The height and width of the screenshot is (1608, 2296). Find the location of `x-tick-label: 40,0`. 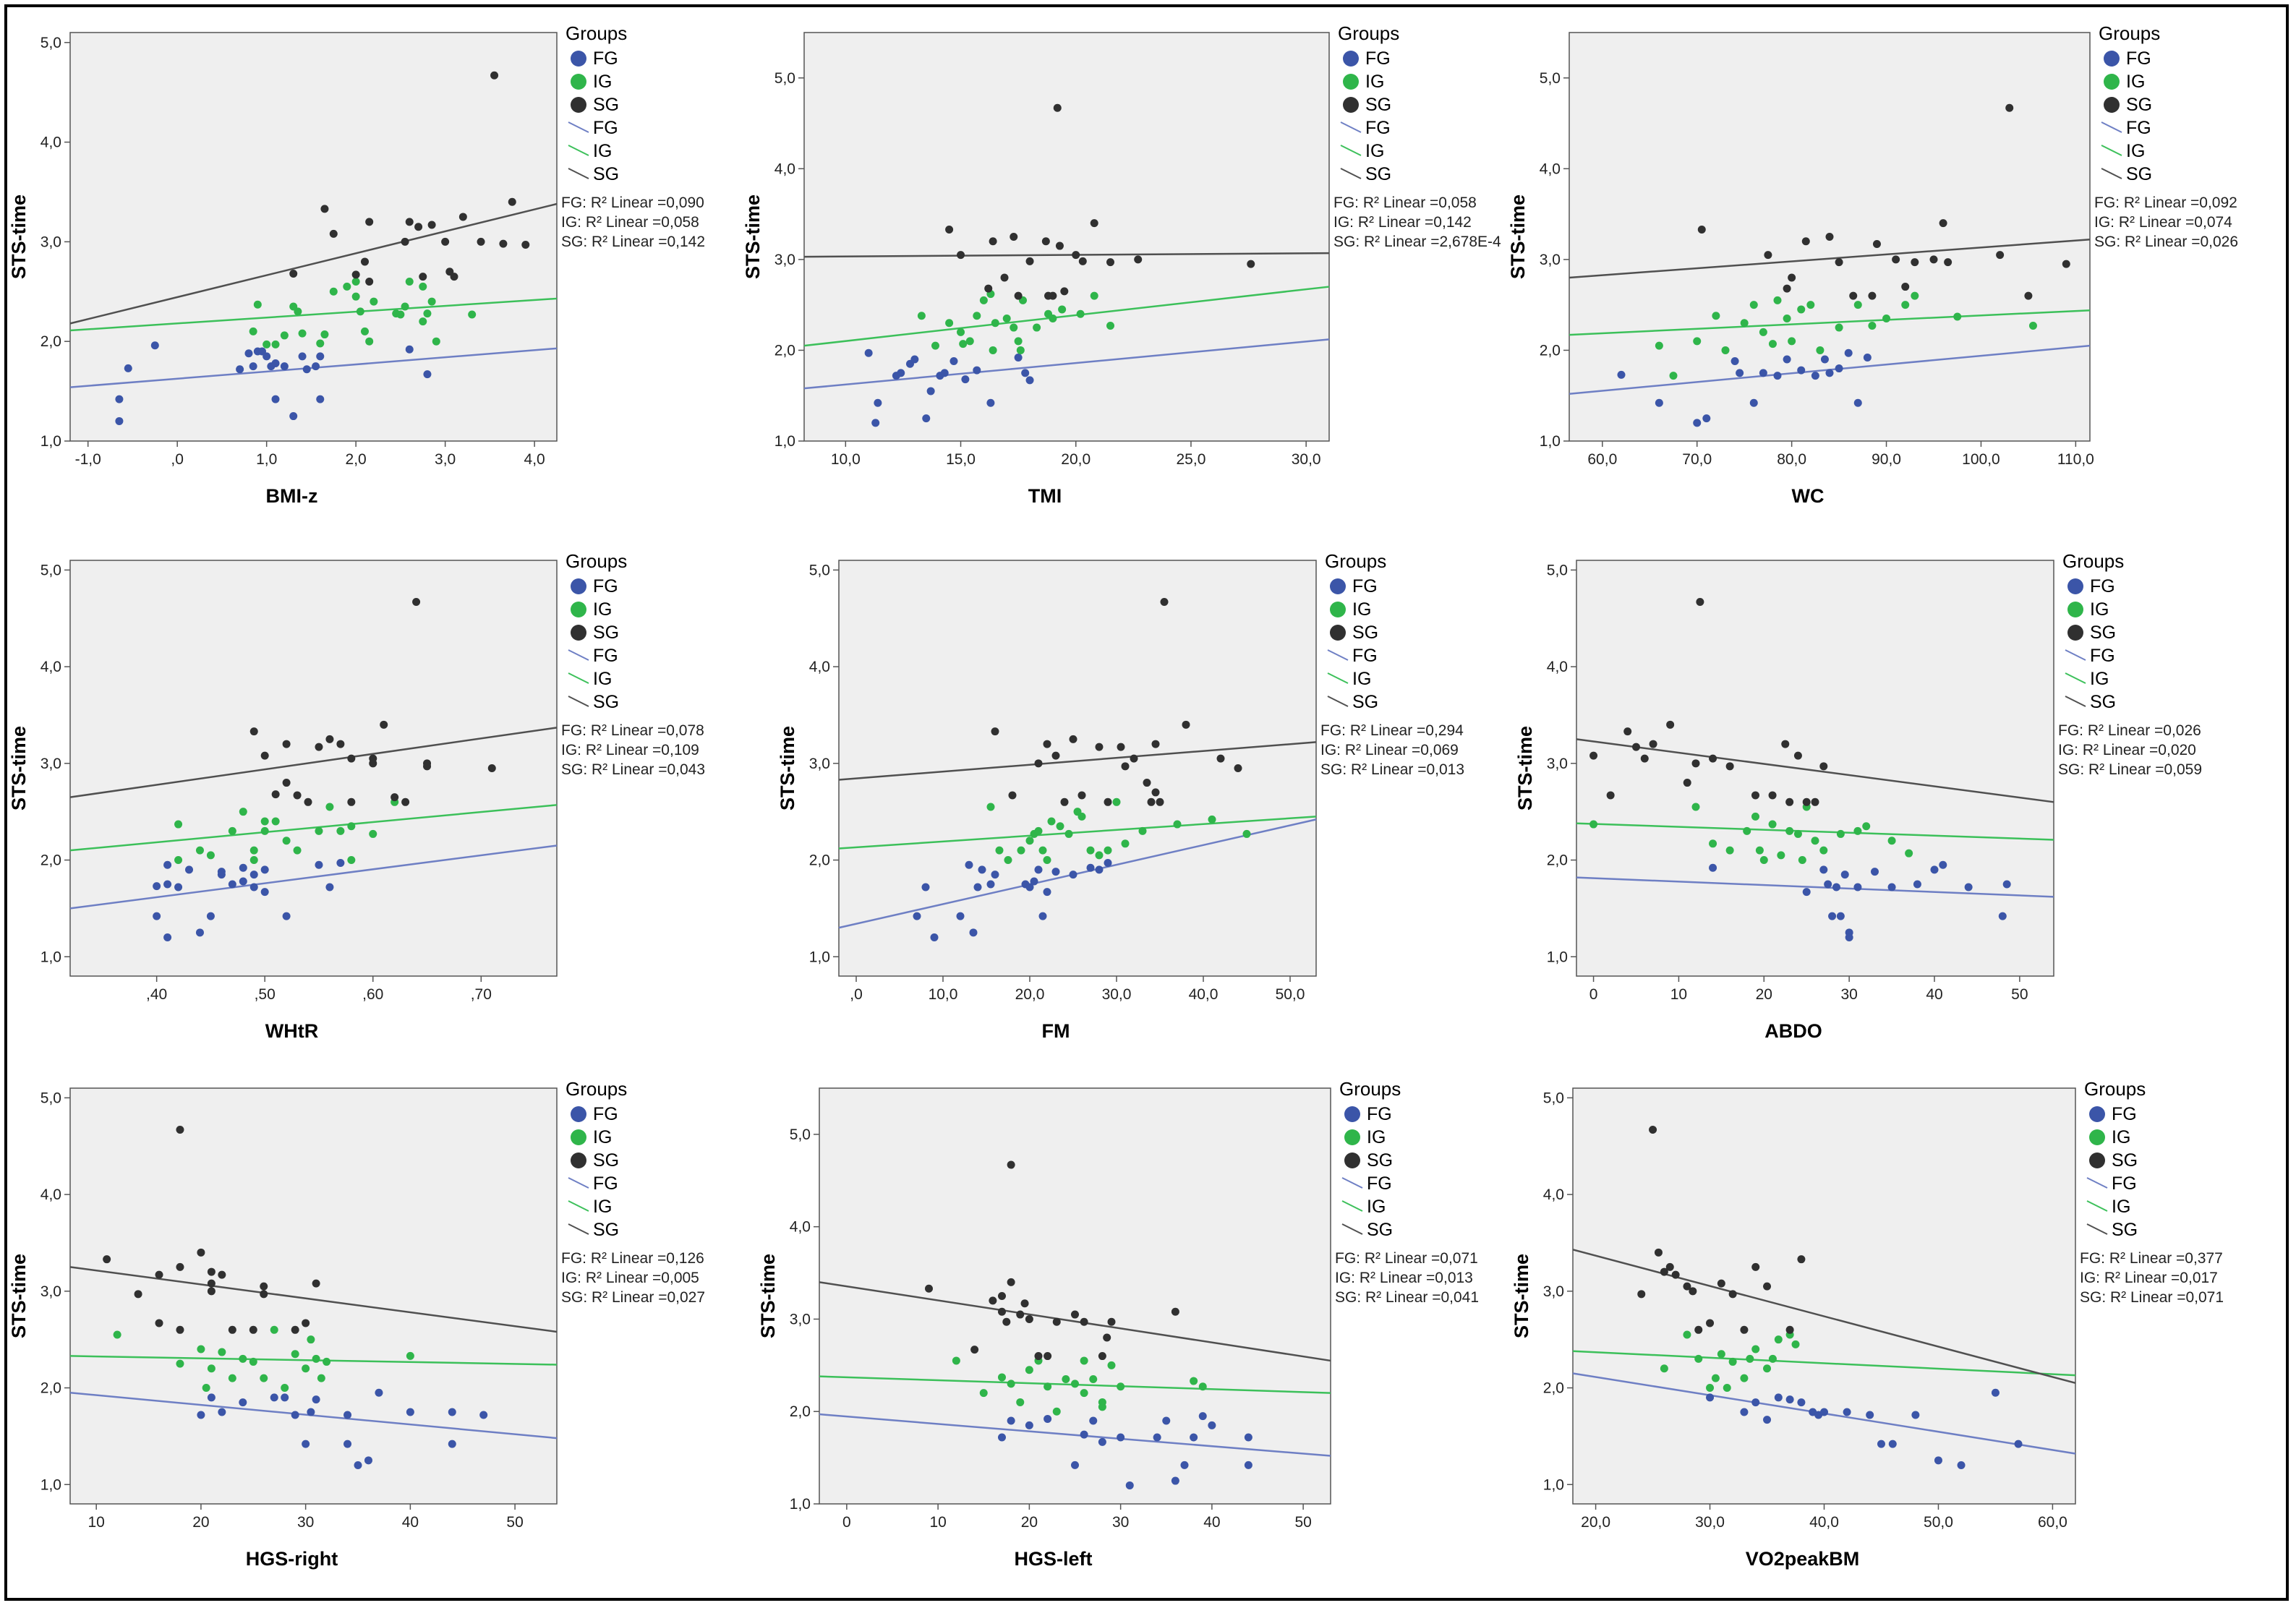

x-tick-label: 40,0 is located at coordinates (1204, 994).